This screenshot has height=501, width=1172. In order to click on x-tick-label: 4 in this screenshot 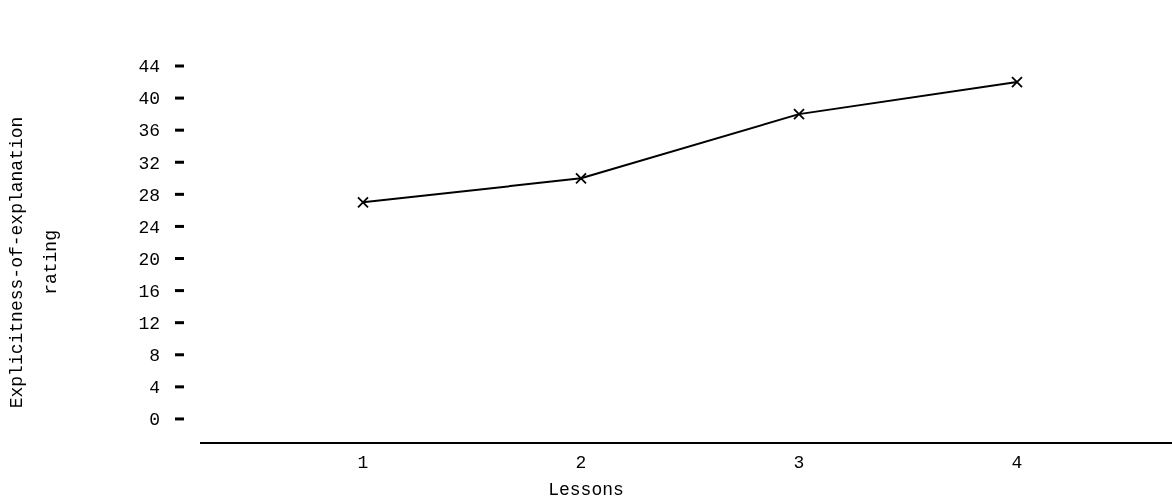, I will do `click(1017, 463)`.